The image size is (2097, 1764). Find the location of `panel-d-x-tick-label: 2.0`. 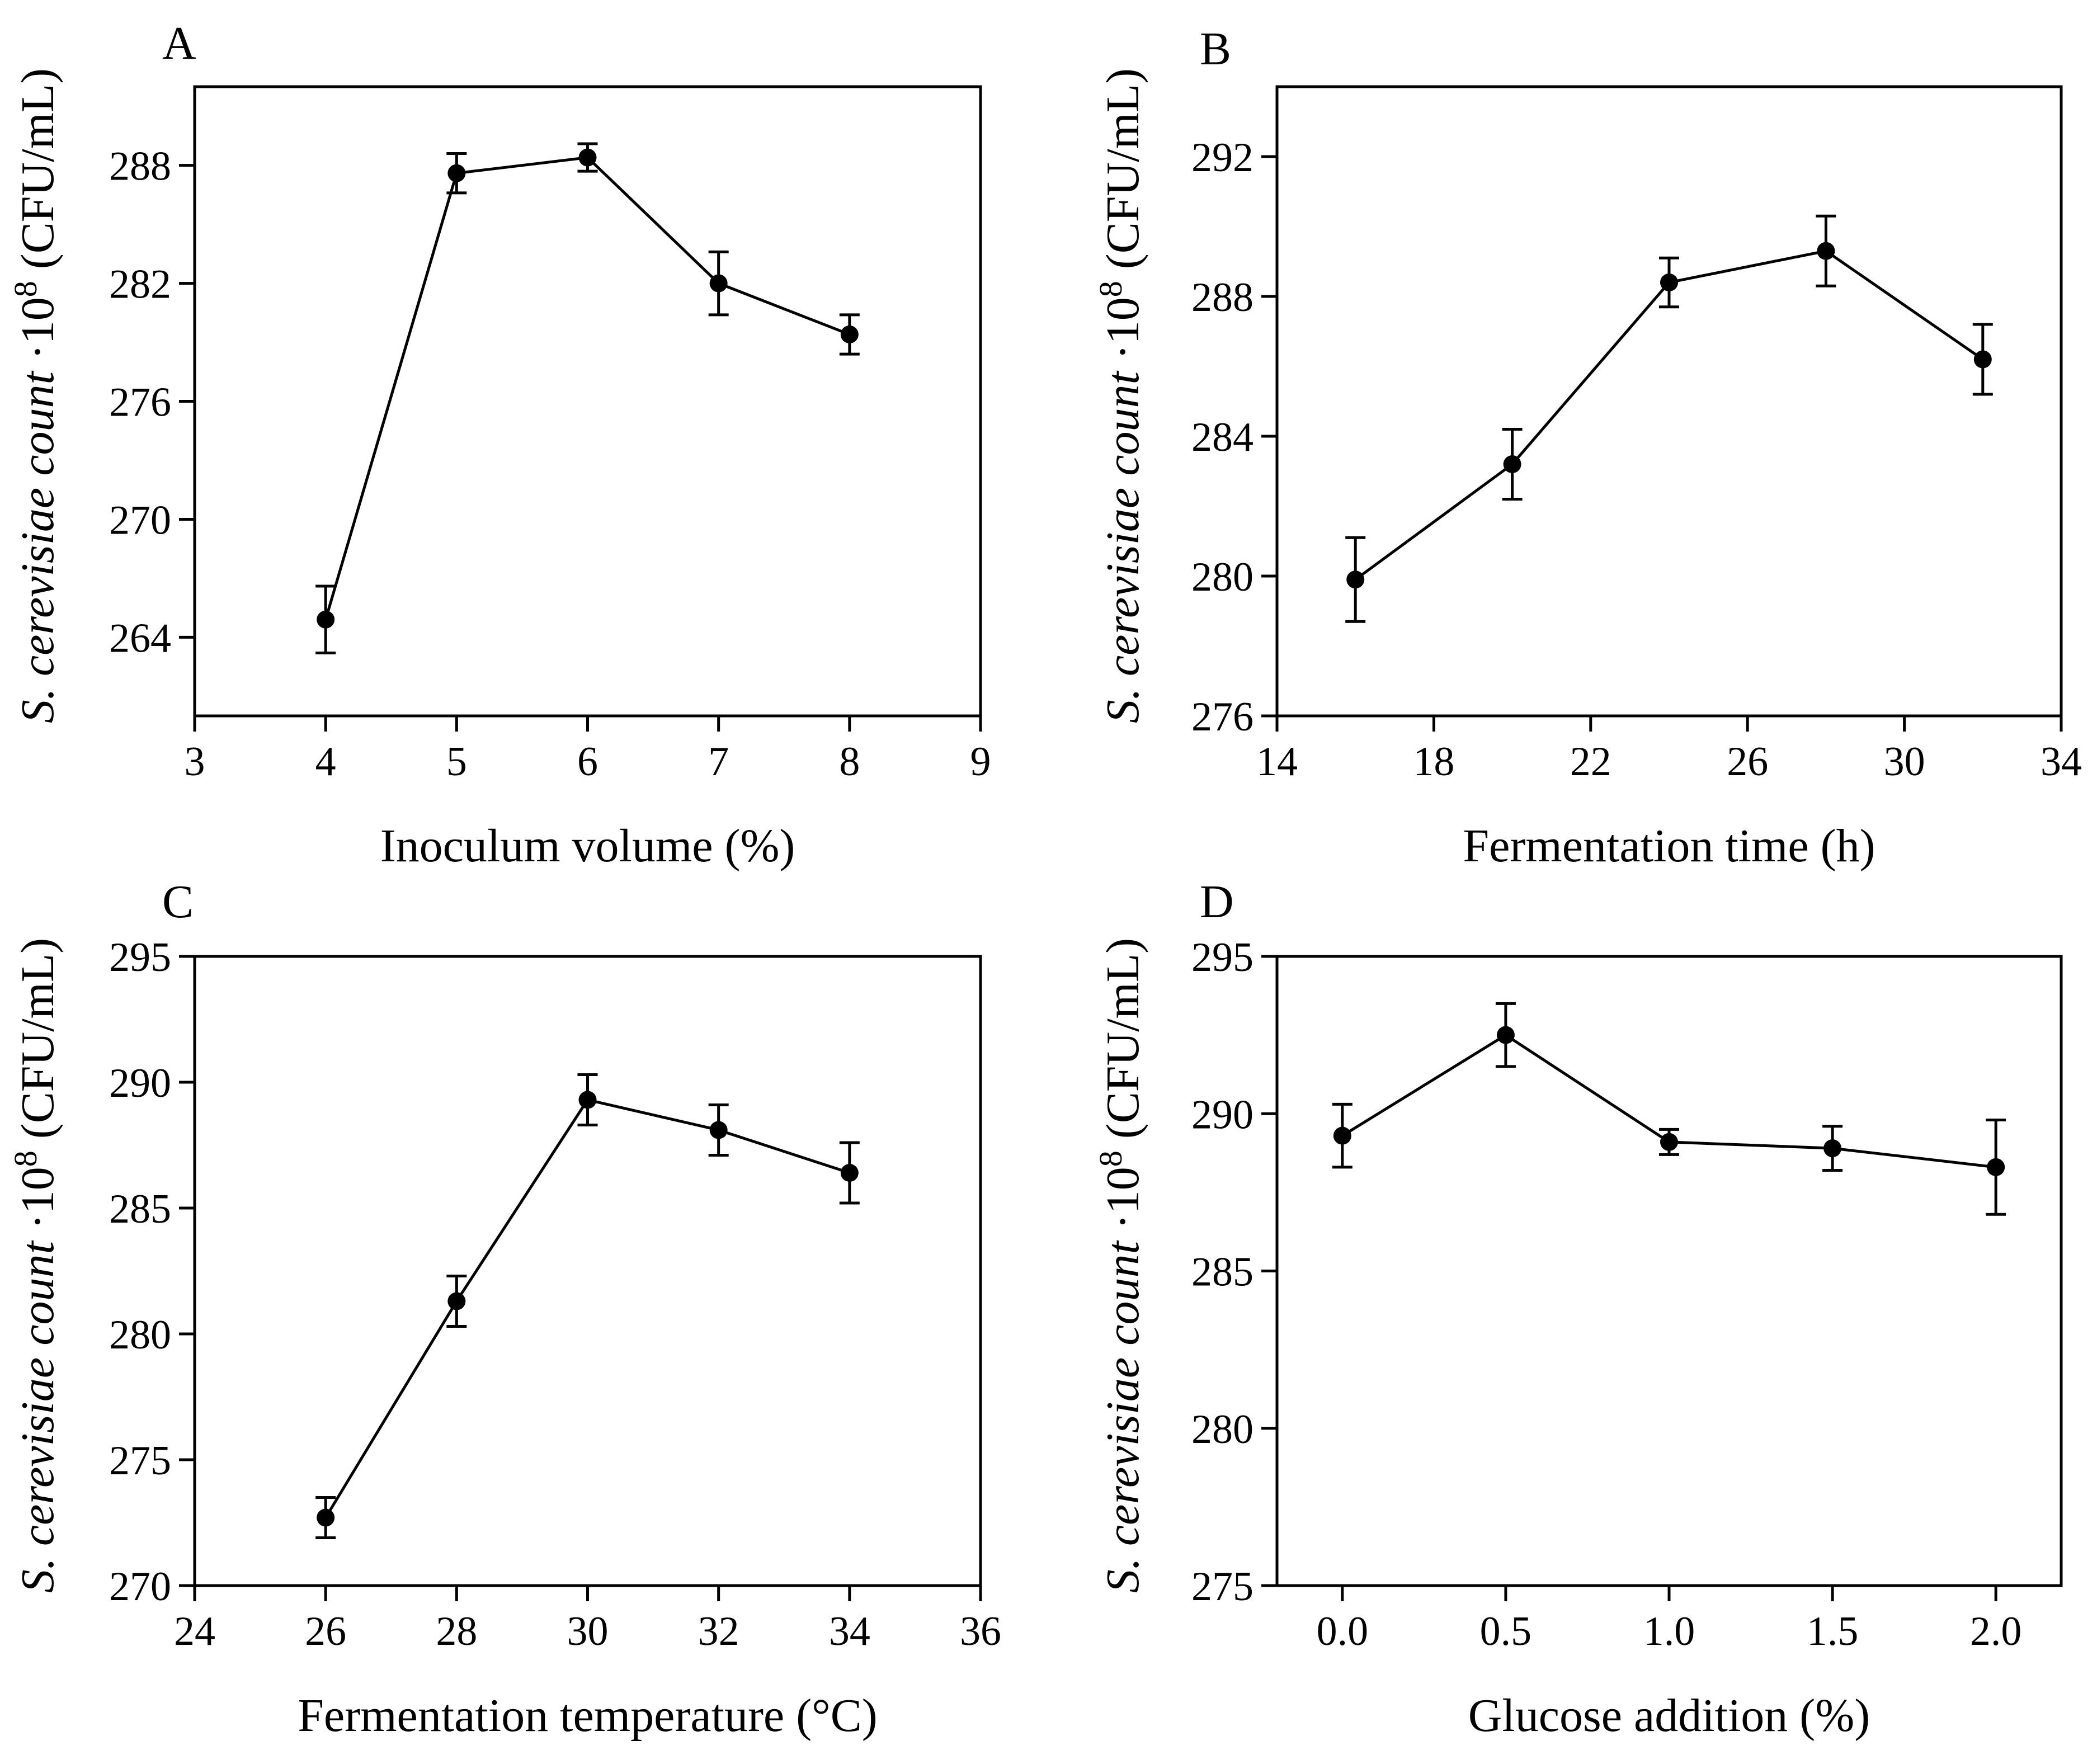

panel-d-x-tick-label: 2.0 is located at coordinates (1996, 1631).